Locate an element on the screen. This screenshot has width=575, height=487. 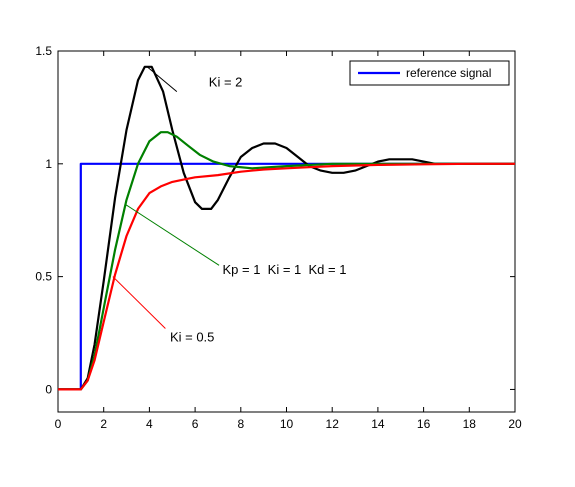
x-tick-label: 12 is located at coordinates (333, 424).